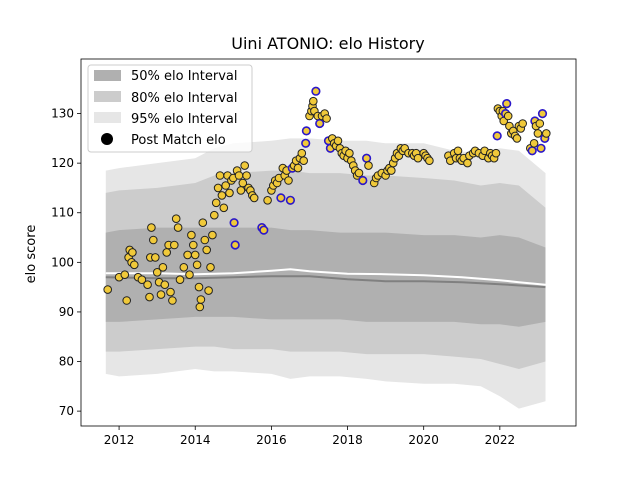 The image size is (640, 480). I want to click on y-tick-label: 120, so click(62, 163).